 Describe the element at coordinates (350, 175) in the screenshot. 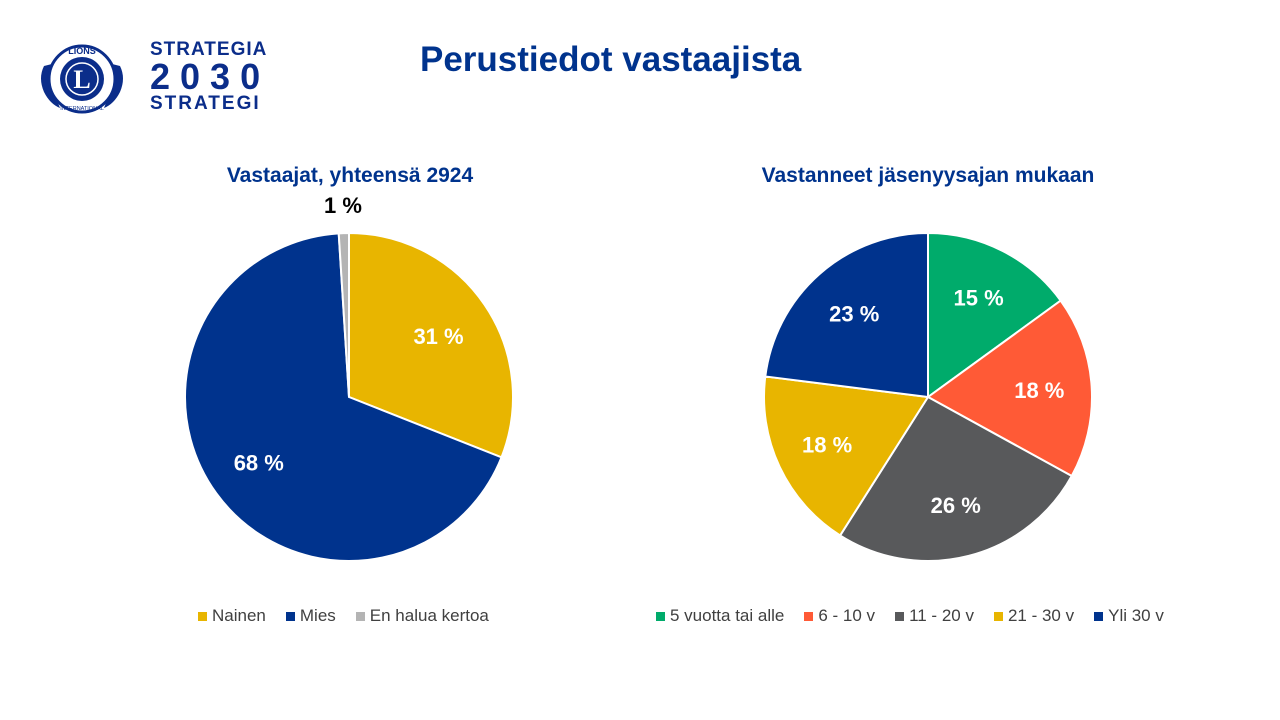

I see `chart-title-respondents: Vastaajat, yhteensä 2924` at that location.